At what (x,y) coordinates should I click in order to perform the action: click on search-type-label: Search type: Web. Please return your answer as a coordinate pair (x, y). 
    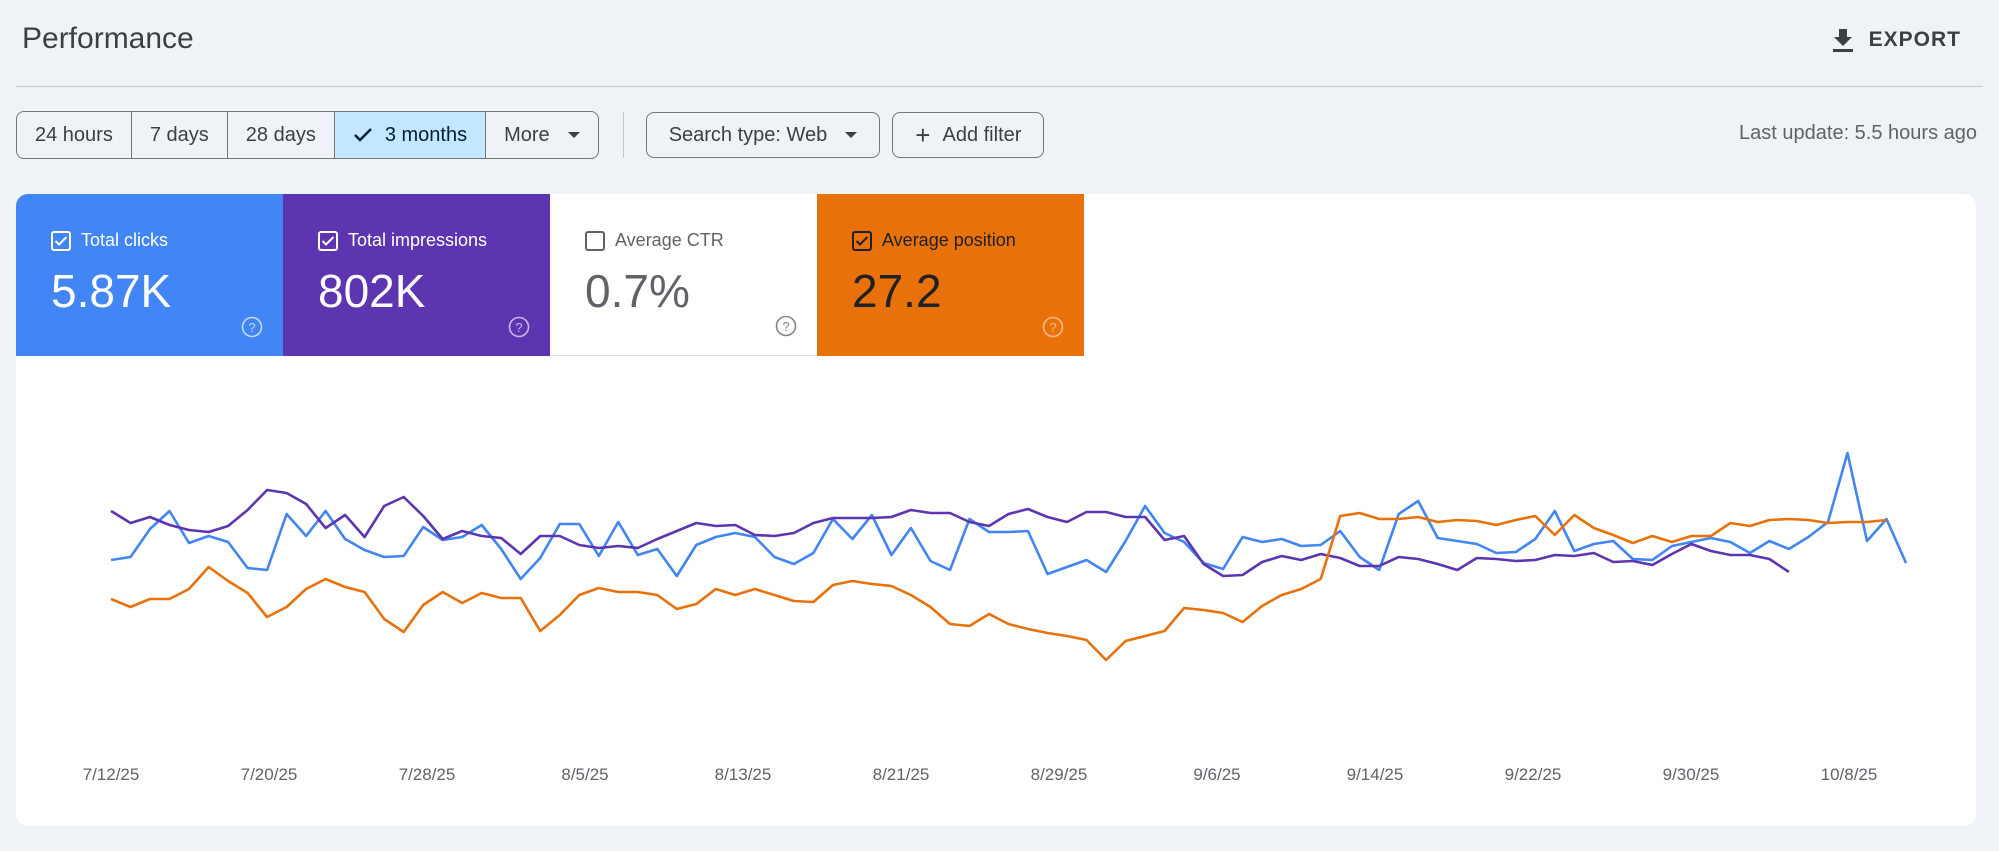
    Looking at the image, I should click on (748, 134).